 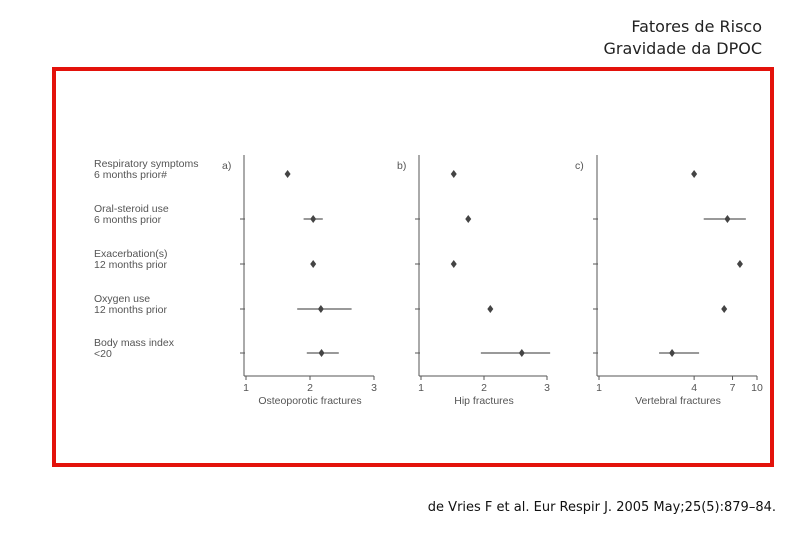 I want to click on row-label-4-line-1: Oxygen use, so click(x=122, y=299).